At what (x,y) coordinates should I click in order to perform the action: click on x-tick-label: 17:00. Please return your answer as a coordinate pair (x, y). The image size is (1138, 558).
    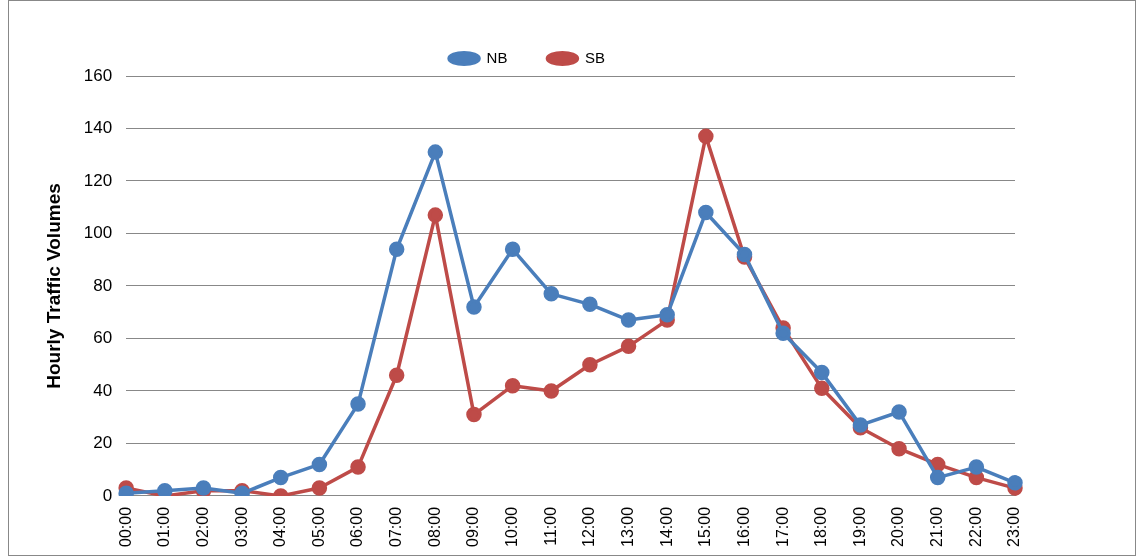
    Looking at the image, I should click on (782, 527).